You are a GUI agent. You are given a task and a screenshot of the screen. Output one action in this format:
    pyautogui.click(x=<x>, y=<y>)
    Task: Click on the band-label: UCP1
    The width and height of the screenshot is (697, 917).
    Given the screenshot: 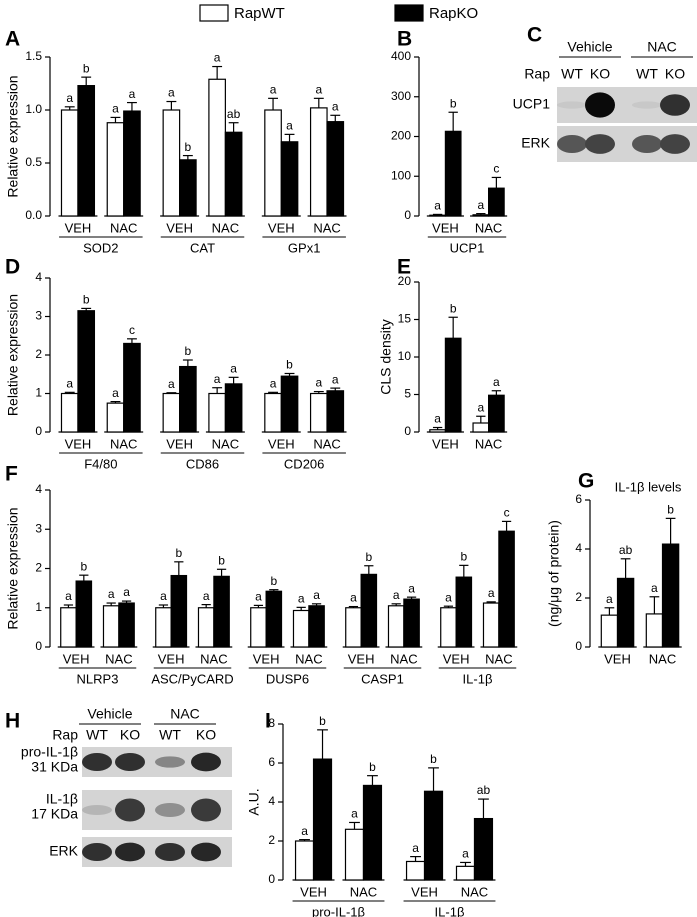 What is the action you would take?
    pyautogui.click(x=532, y=104)
    